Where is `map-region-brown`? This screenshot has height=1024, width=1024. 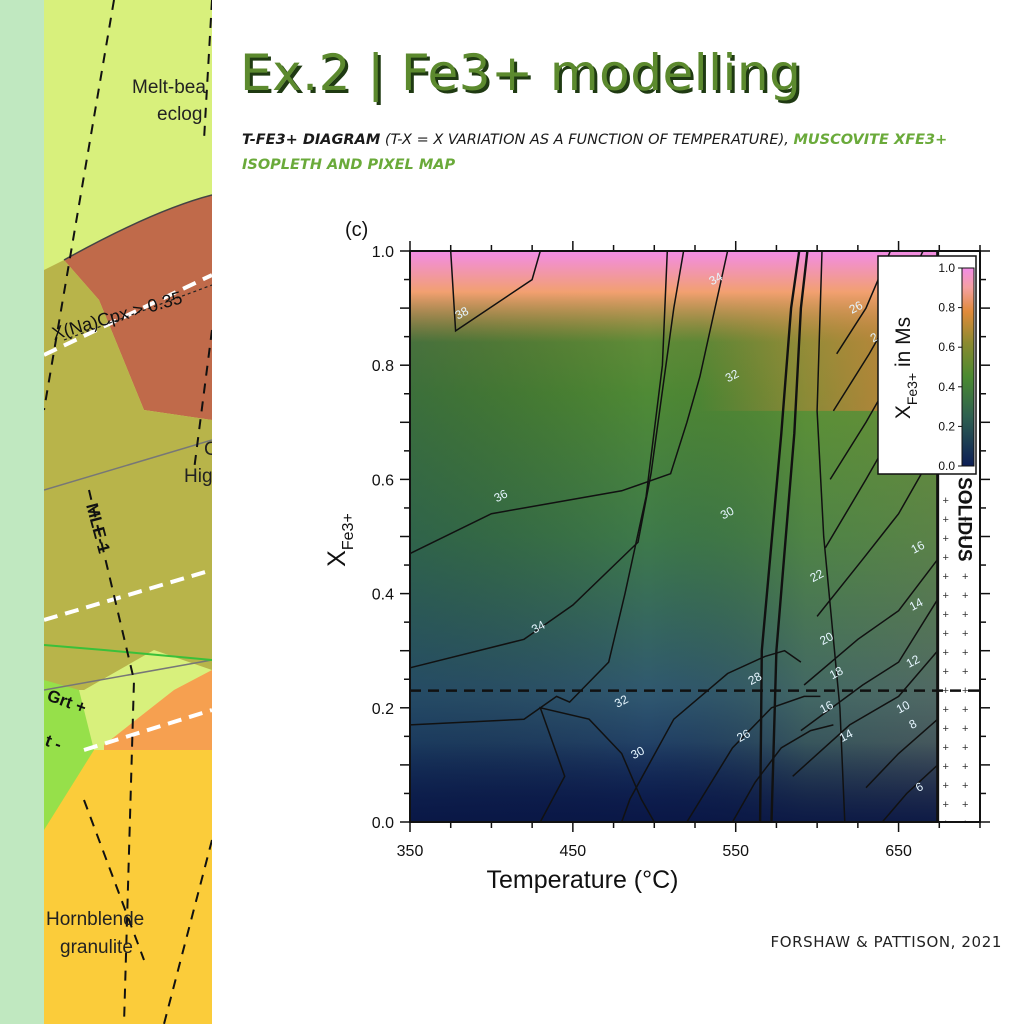
map-region-brown is located at coordinates (138, 307).